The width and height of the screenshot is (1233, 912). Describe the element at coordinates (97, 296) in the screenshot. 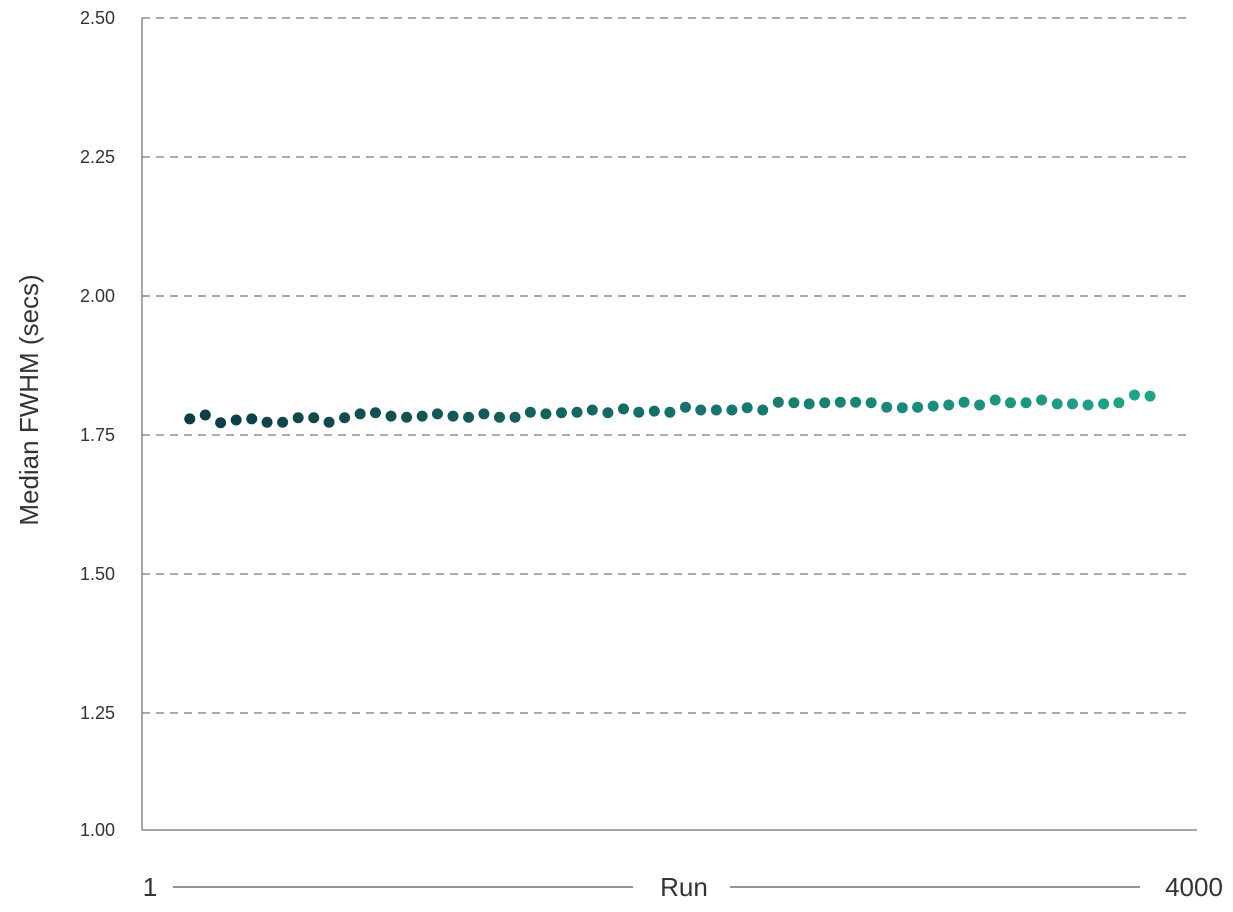

I see `y-tick-label: 2.00` at that location.